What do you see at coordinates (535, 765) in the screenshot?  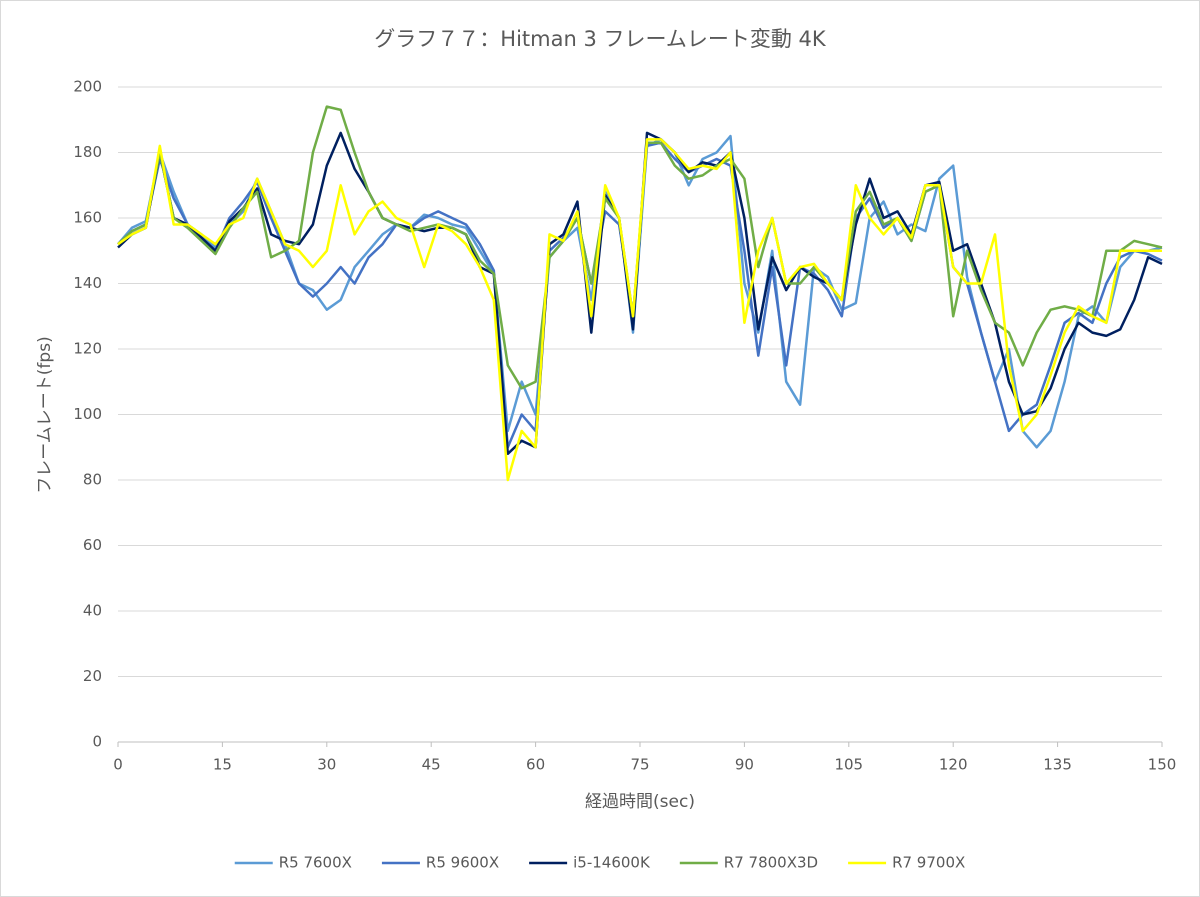 I see `x-tick-label: 60` at bounding box center [535, 765].